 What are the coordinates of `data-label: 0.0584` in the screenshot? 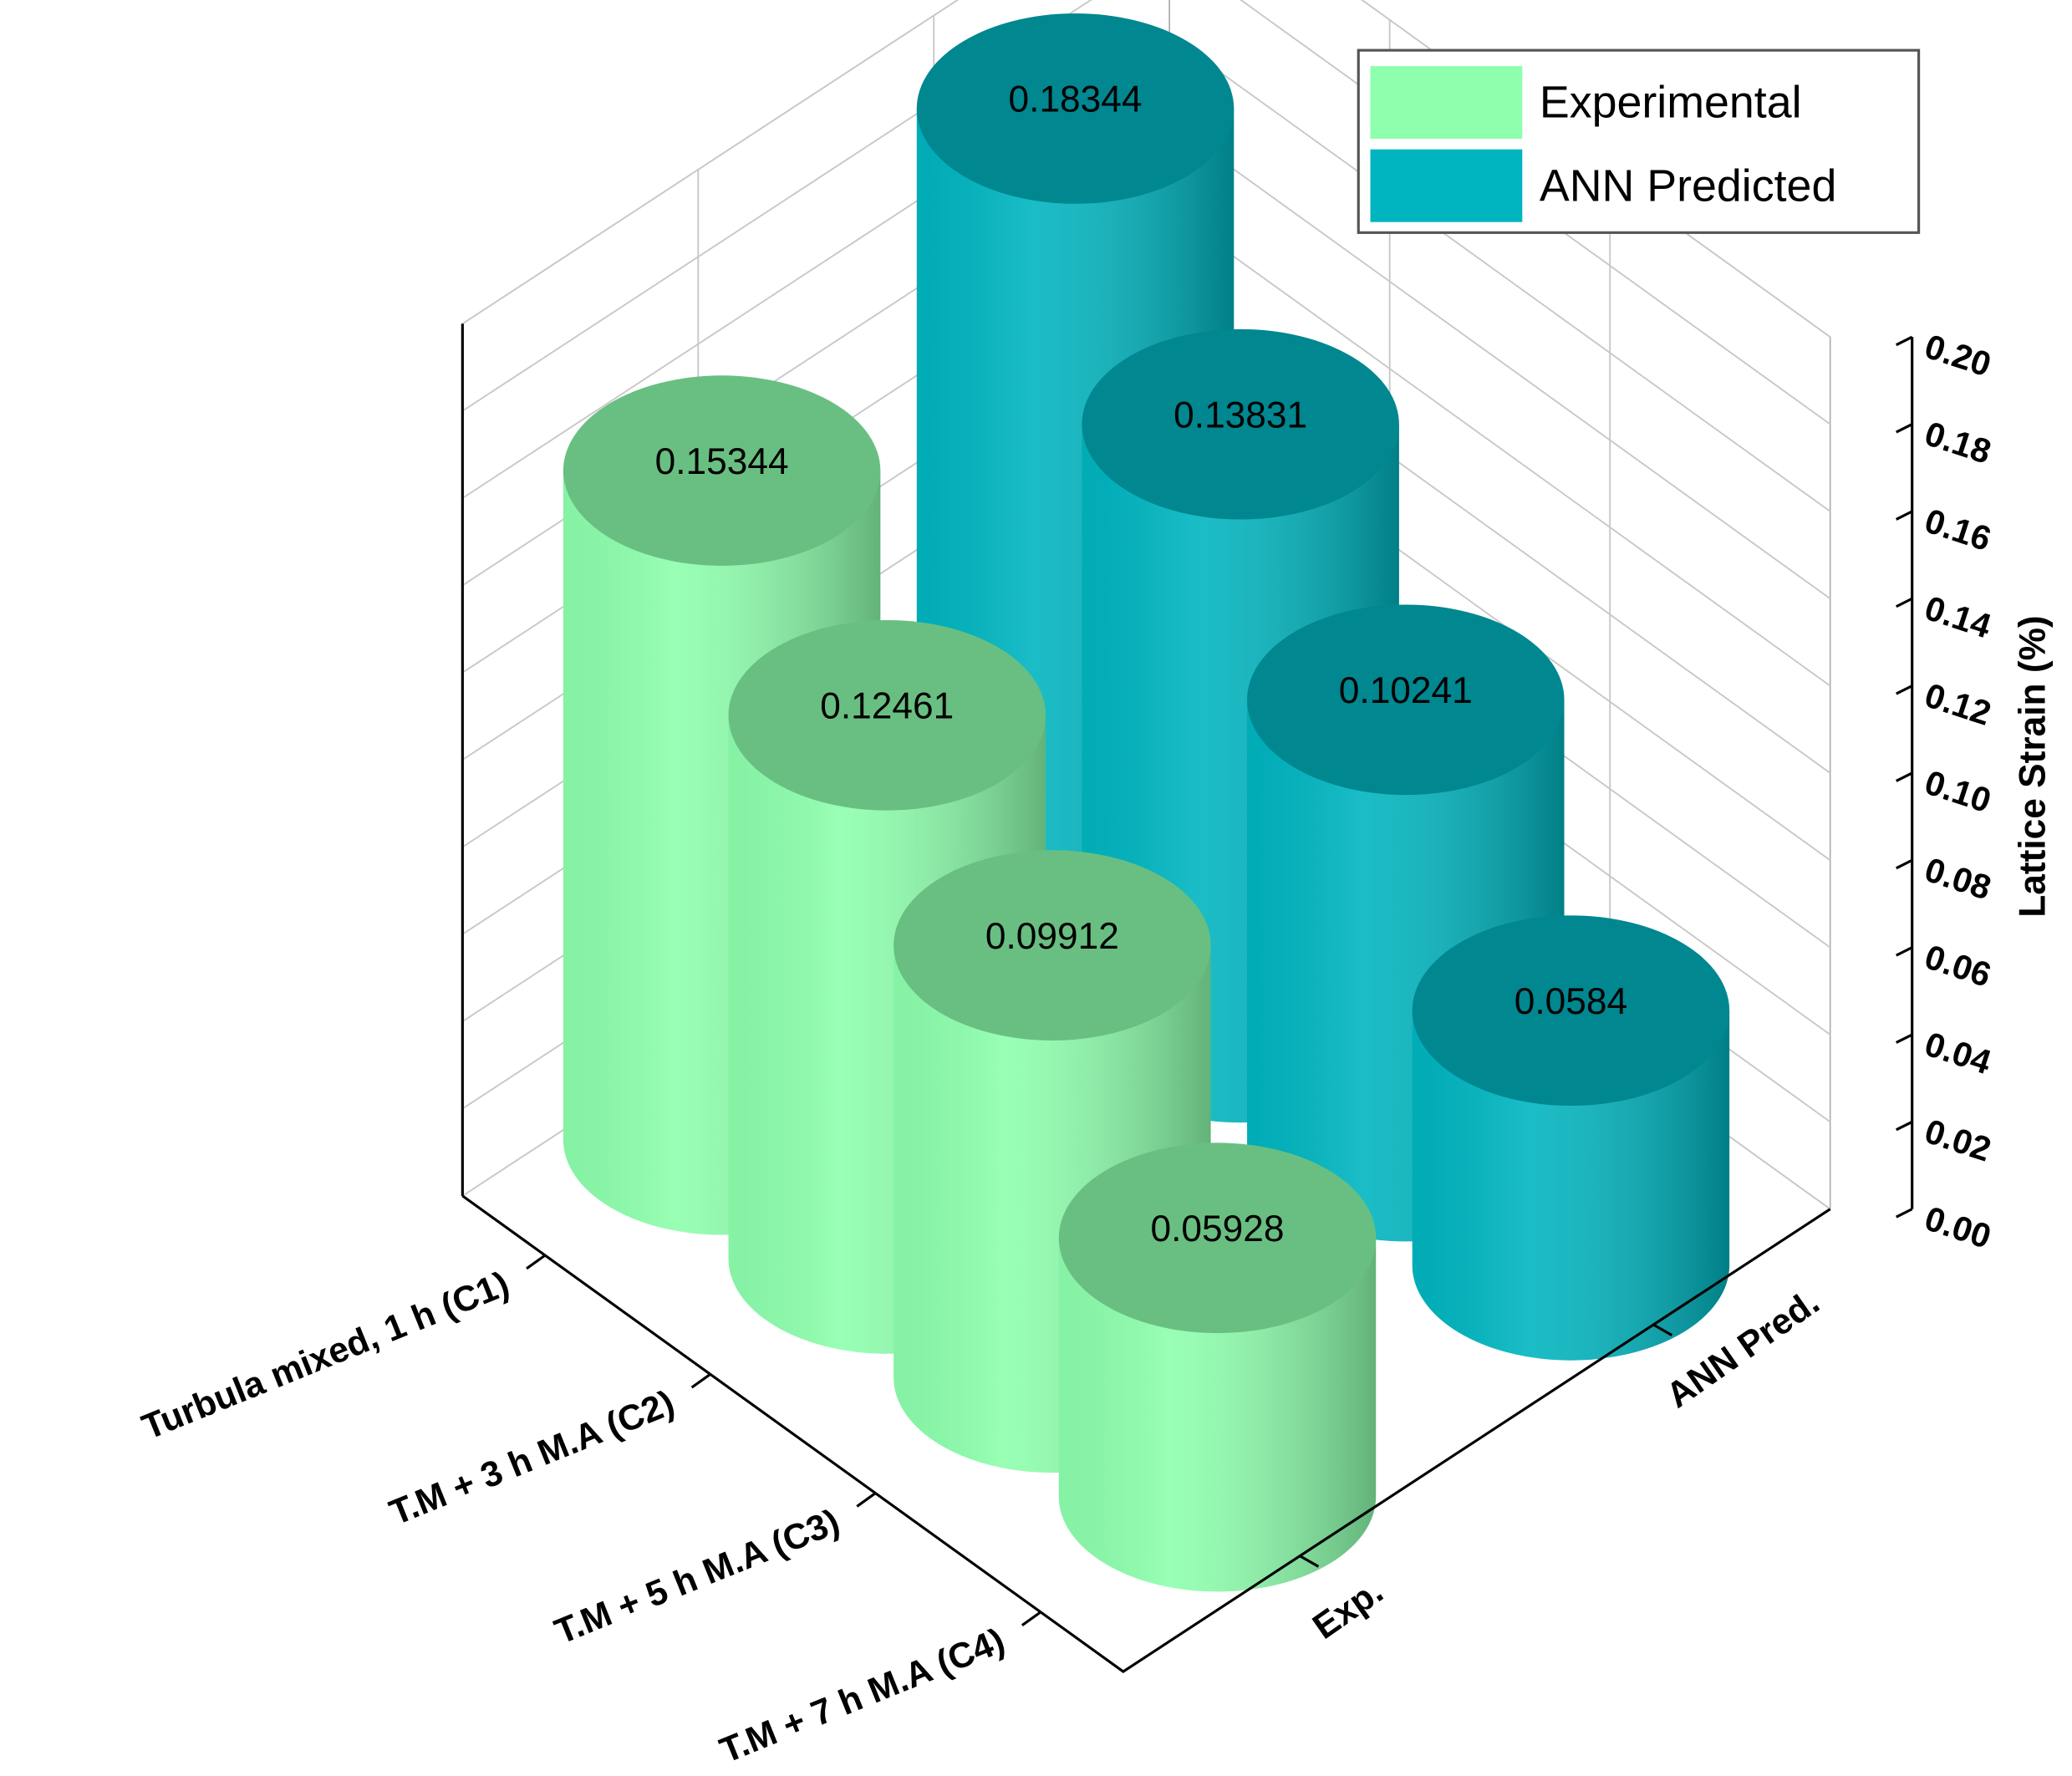 It's located at (1571, 1001).